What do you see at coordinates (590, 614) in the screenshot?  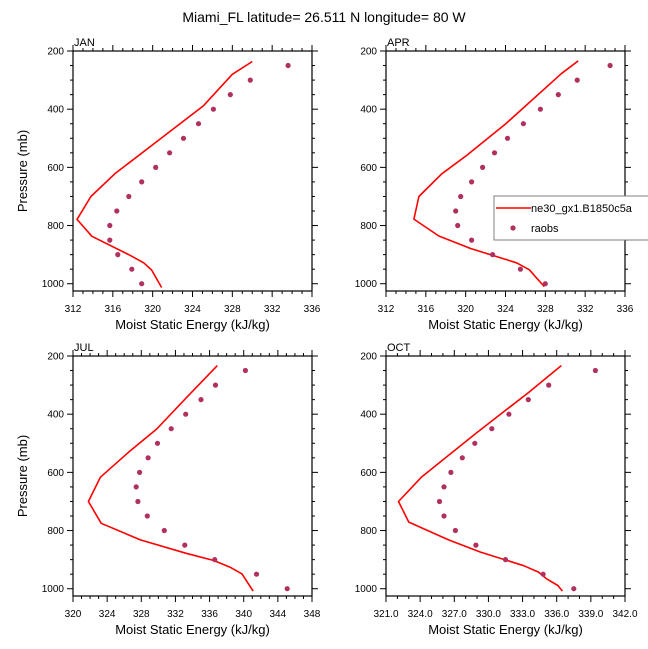 I see `x-tick-label: 339.0` at bounding box center [590, 614].